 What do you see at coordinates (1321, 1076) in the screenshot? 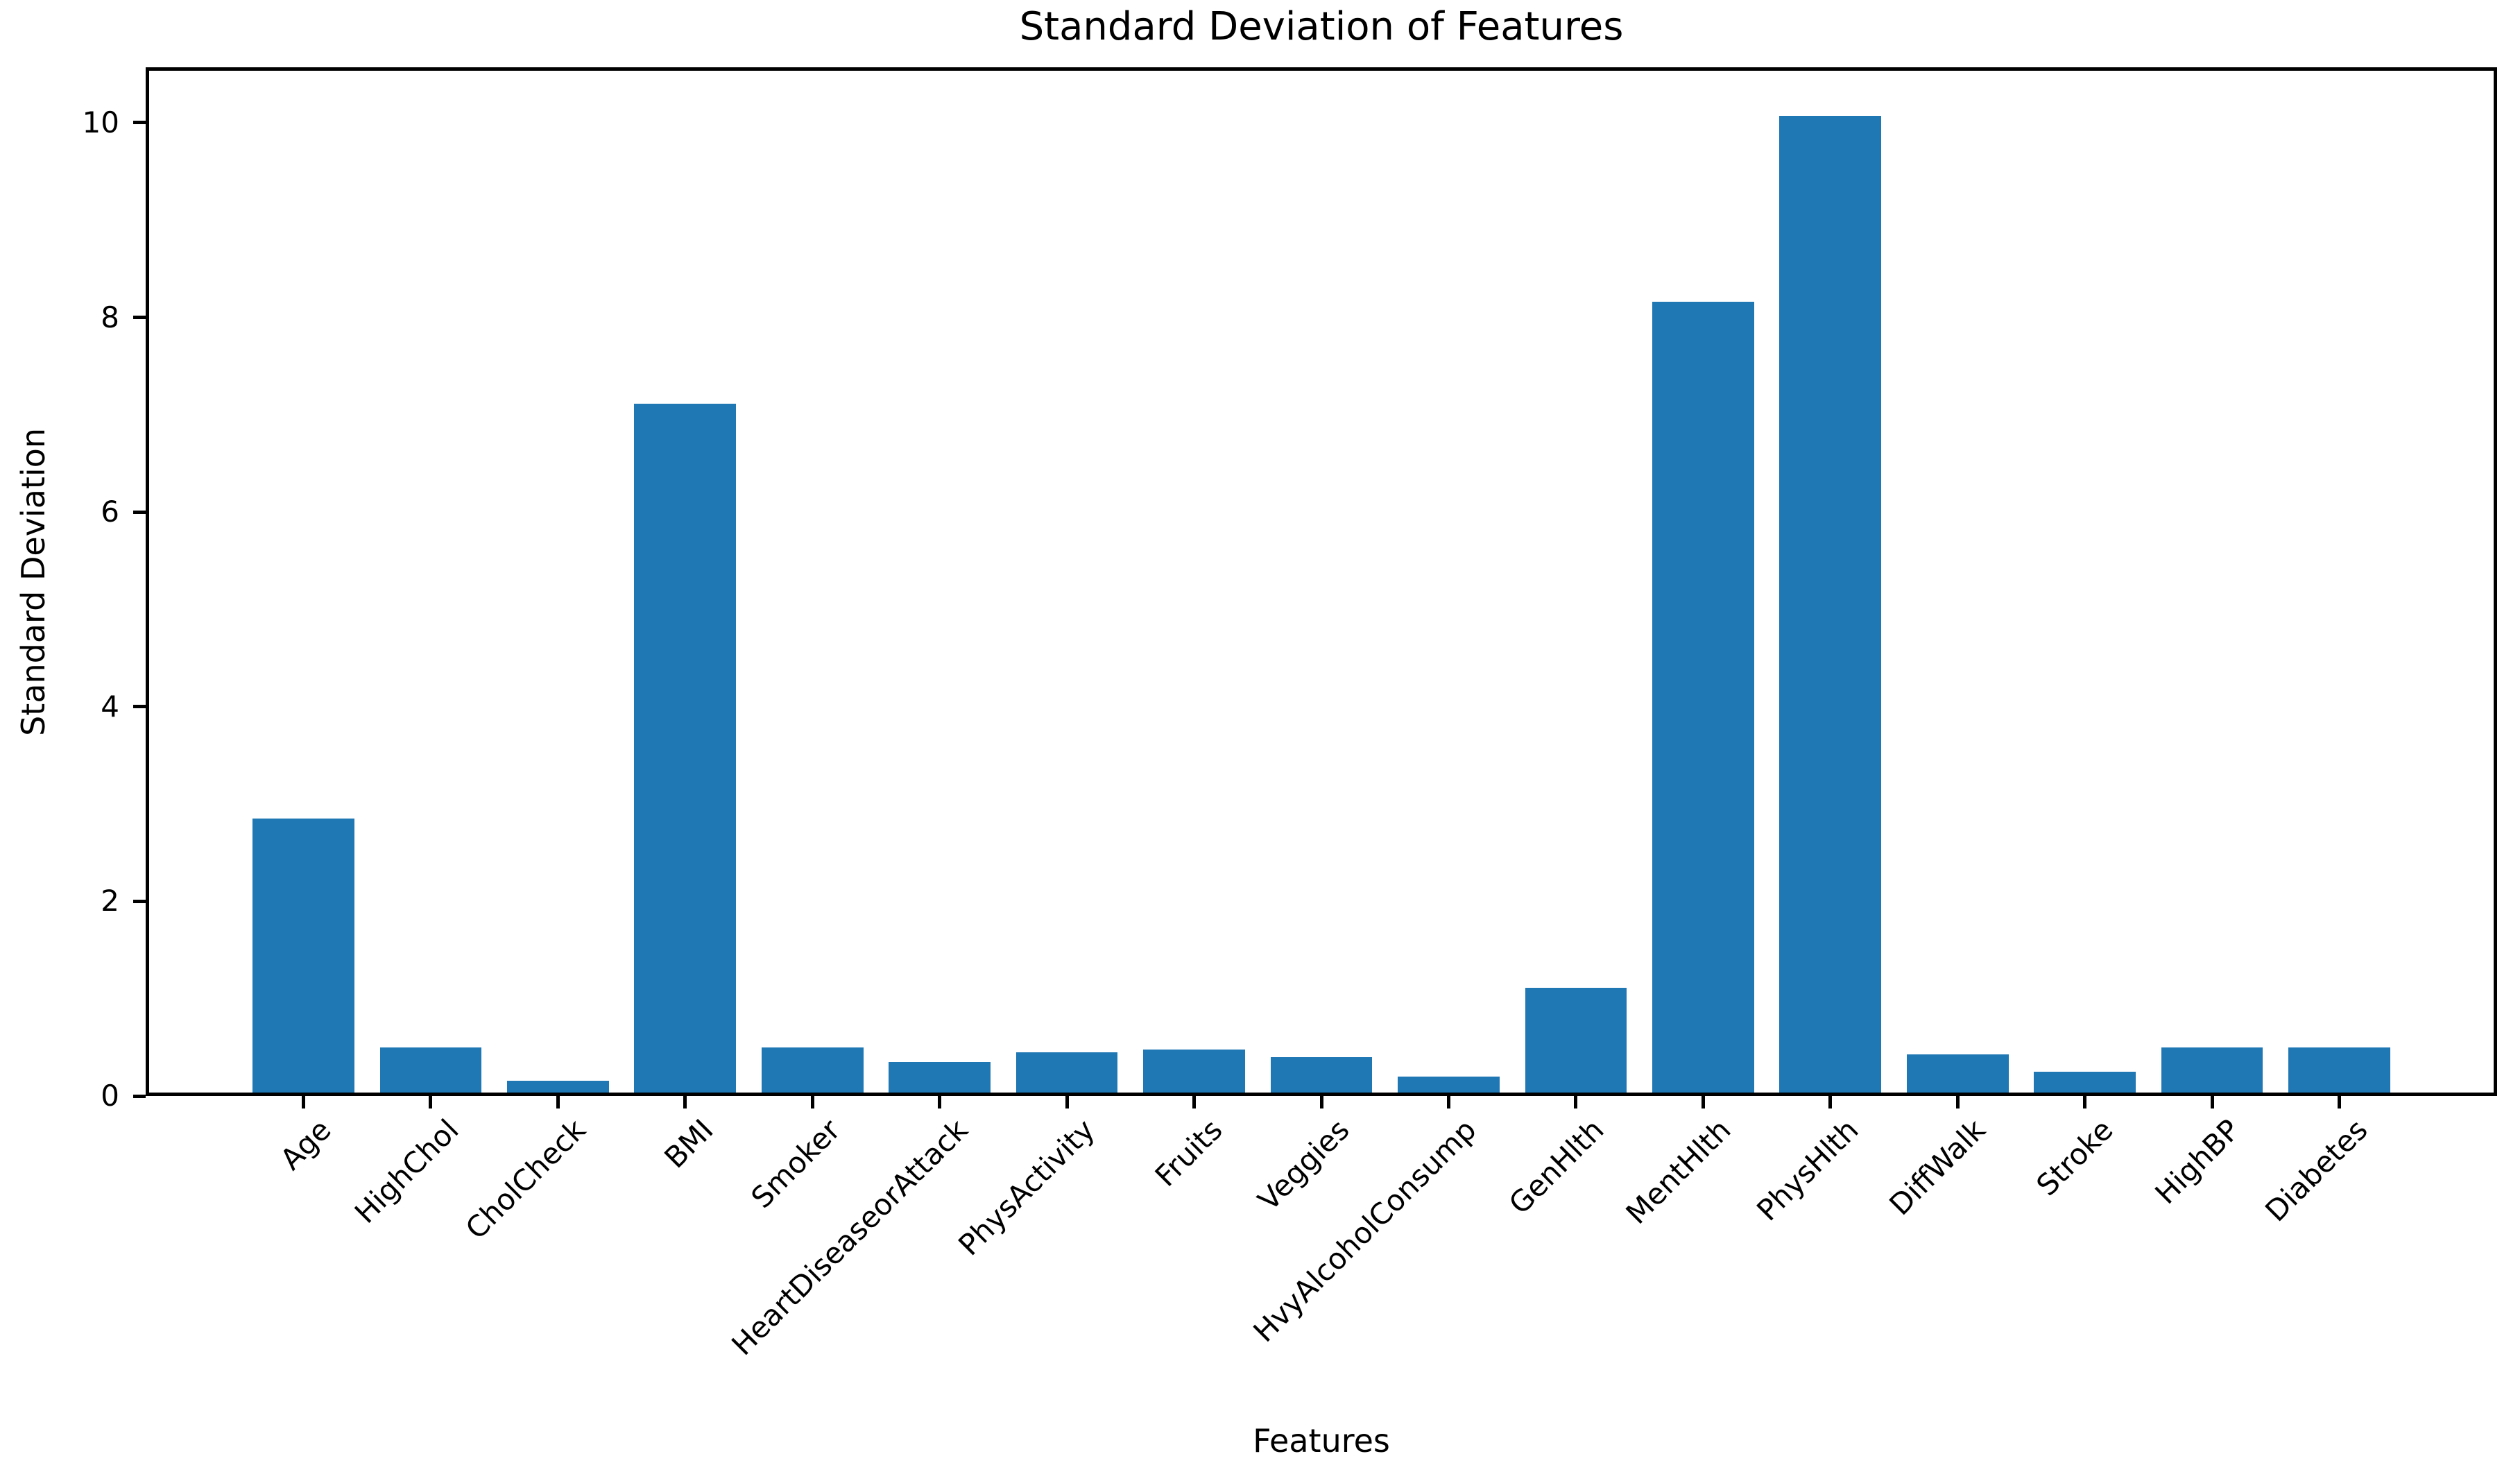
I see `bar-Veggies` at bounding box center [1321, 1076].